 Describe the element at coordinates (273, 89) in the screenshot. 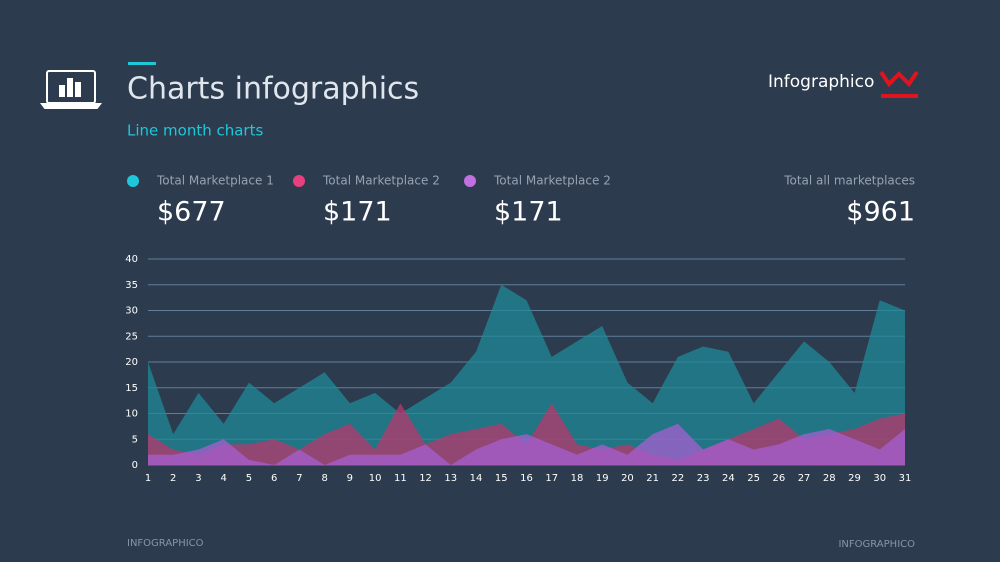

I see `title: Charts infographics` at that location.